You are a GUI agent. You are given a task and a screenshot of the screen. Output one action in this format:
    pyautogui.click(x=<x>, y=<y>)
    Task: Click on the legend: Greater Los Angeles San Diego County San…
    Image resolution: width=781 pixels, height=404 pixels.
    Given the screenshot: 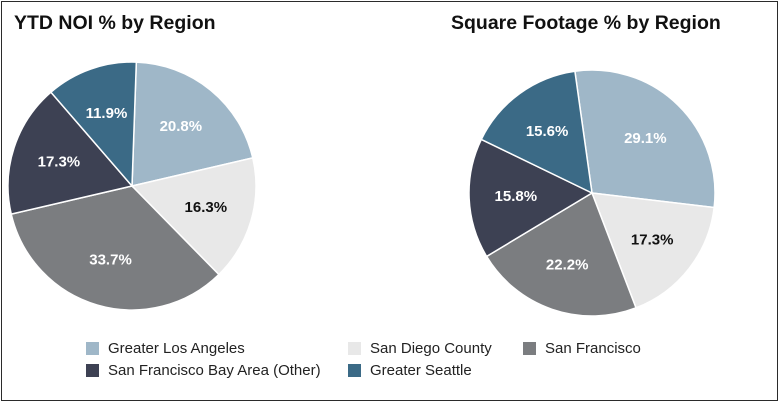 What is the action you would take?
    pyautogui.click(x=386, y=365)
    